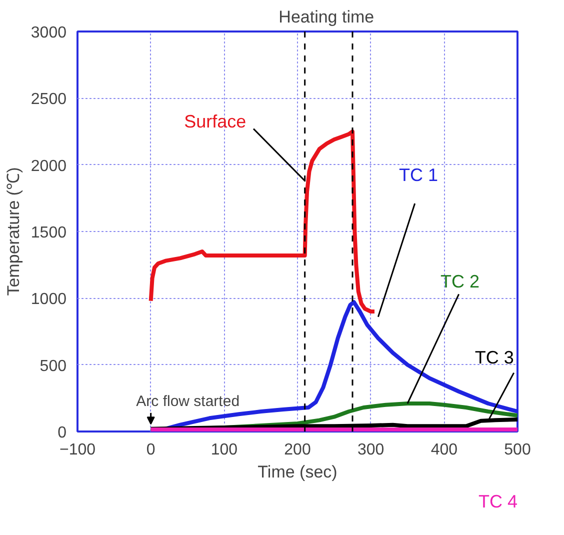 The height and width of the screenshot is (535, 564). I want to click on annotation: Arc flow started, so click(188, 401).